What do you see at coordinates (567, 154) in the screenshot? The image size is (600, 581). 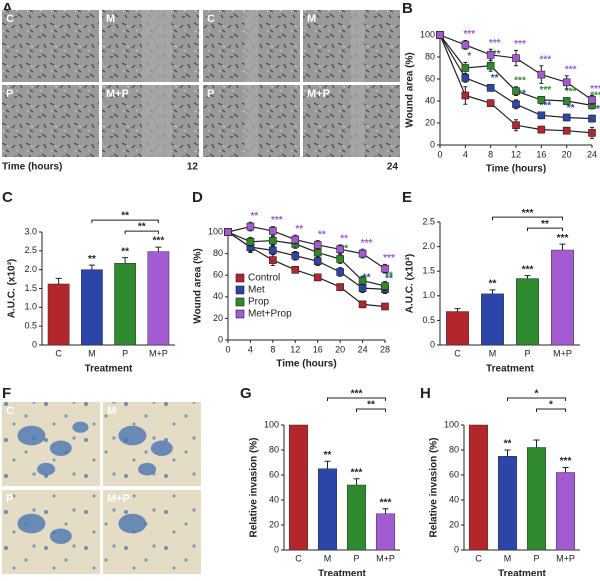 I see `x-tick-label: 20` at bounding box center [567, 154].